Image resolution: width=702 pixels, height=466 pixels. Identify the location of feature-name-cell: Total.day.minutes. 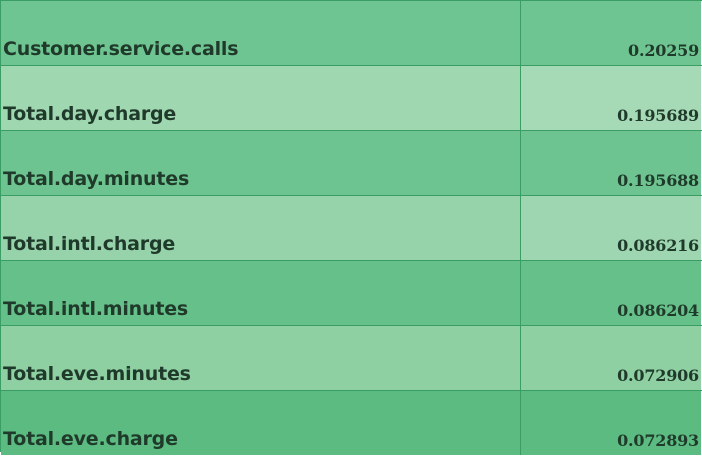
(261, 163).